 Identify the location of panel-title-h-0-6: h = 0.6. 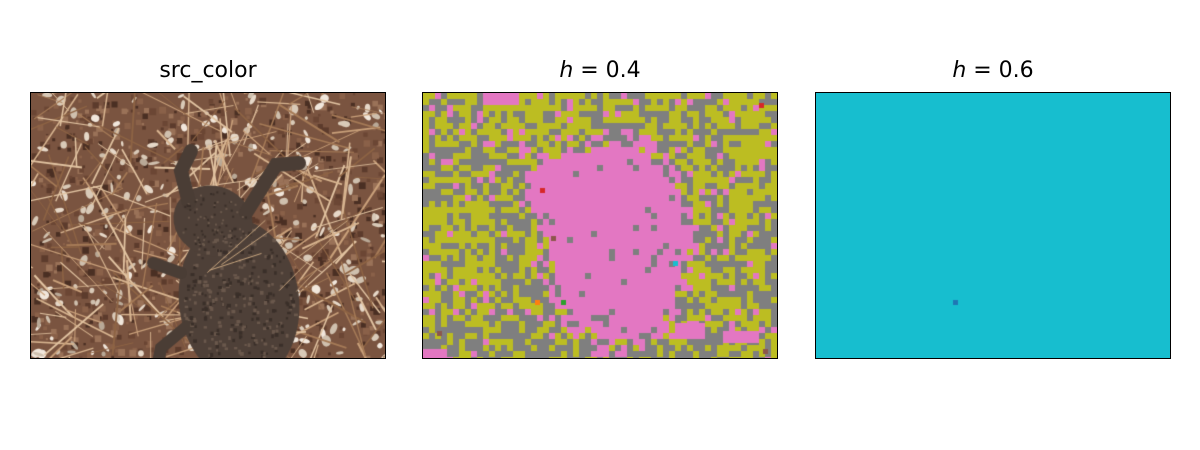
(993, 71).